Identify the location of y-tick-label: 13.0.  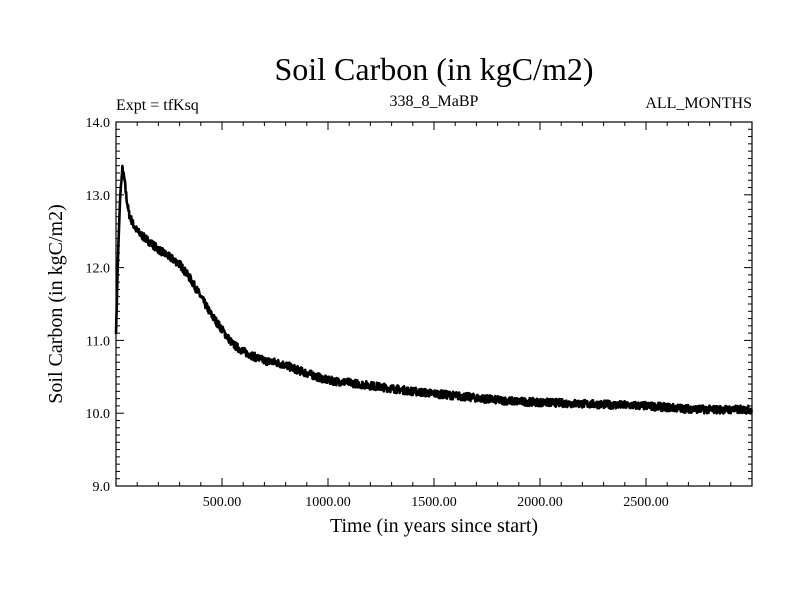
(98, 196).